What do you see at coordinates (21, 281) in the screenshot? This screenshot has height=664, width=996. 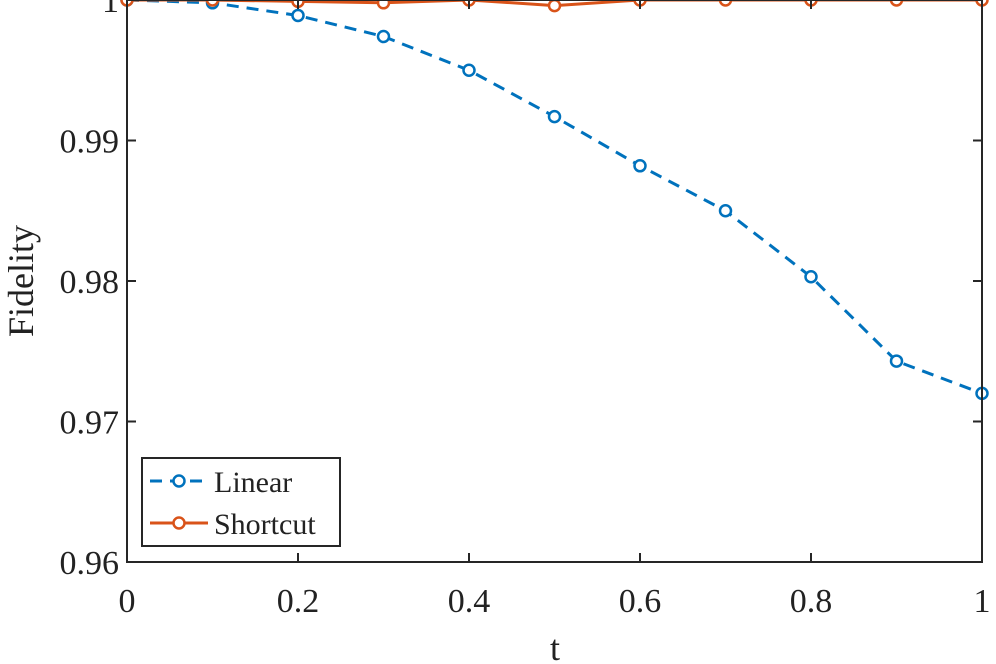 I see `y-axis-label: Fidelity` at bounding box center [21, 281].